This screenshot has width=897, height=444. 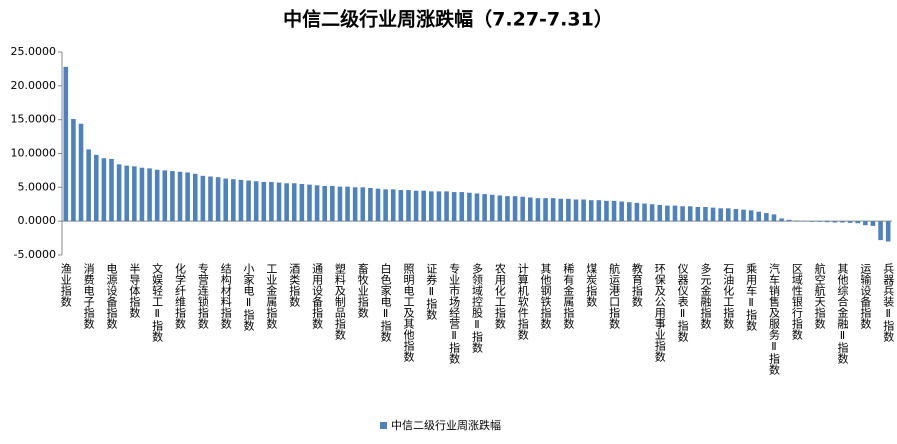 What do you see at coordinates (614, 296) in the screenshot?
I see `x-tick-label: 航运港口指数` at bounding box center [614, 296].